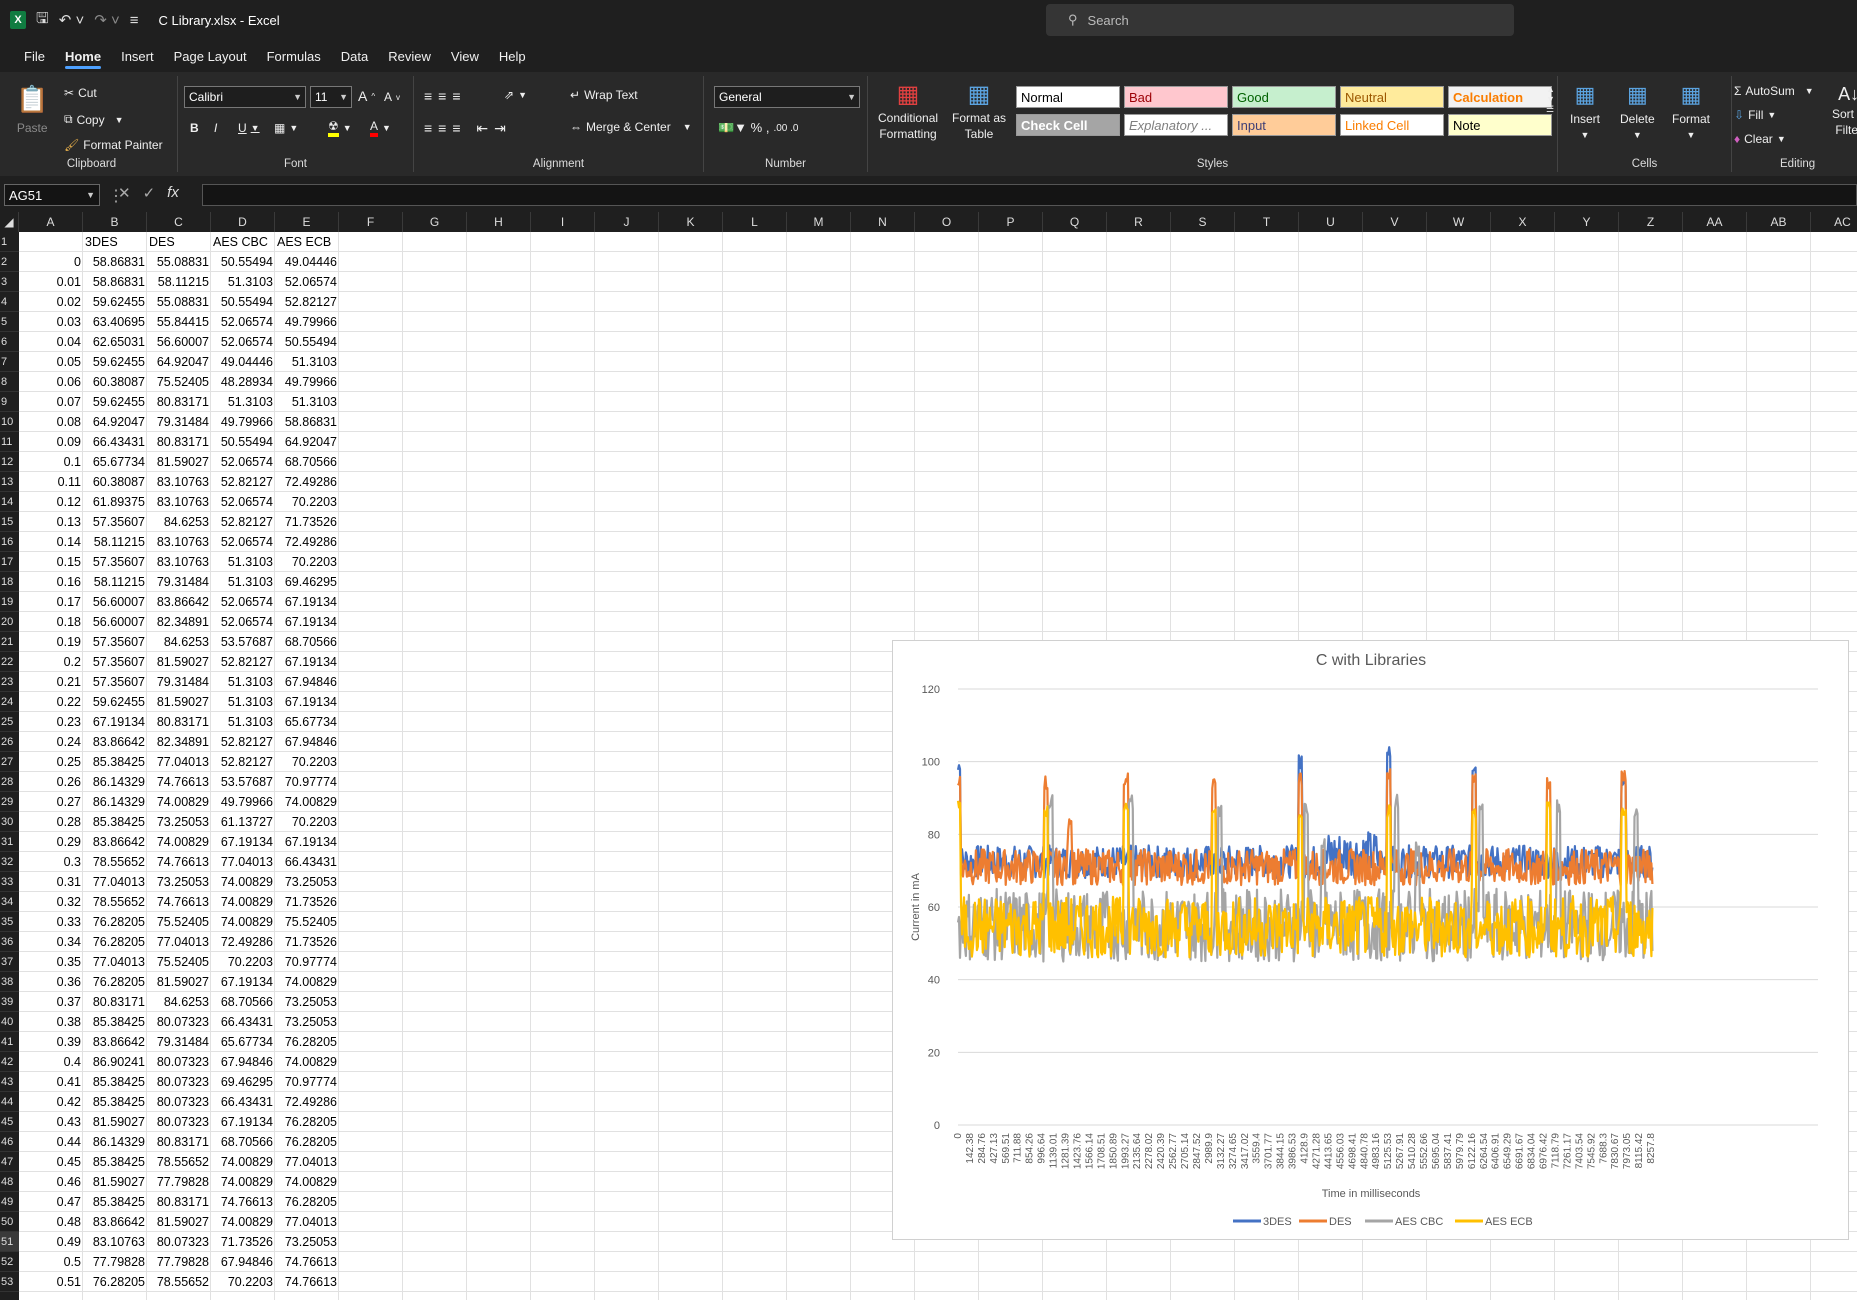  I want to click on wrap-text-button: ↵ Wrap Text, so click(604, 95).